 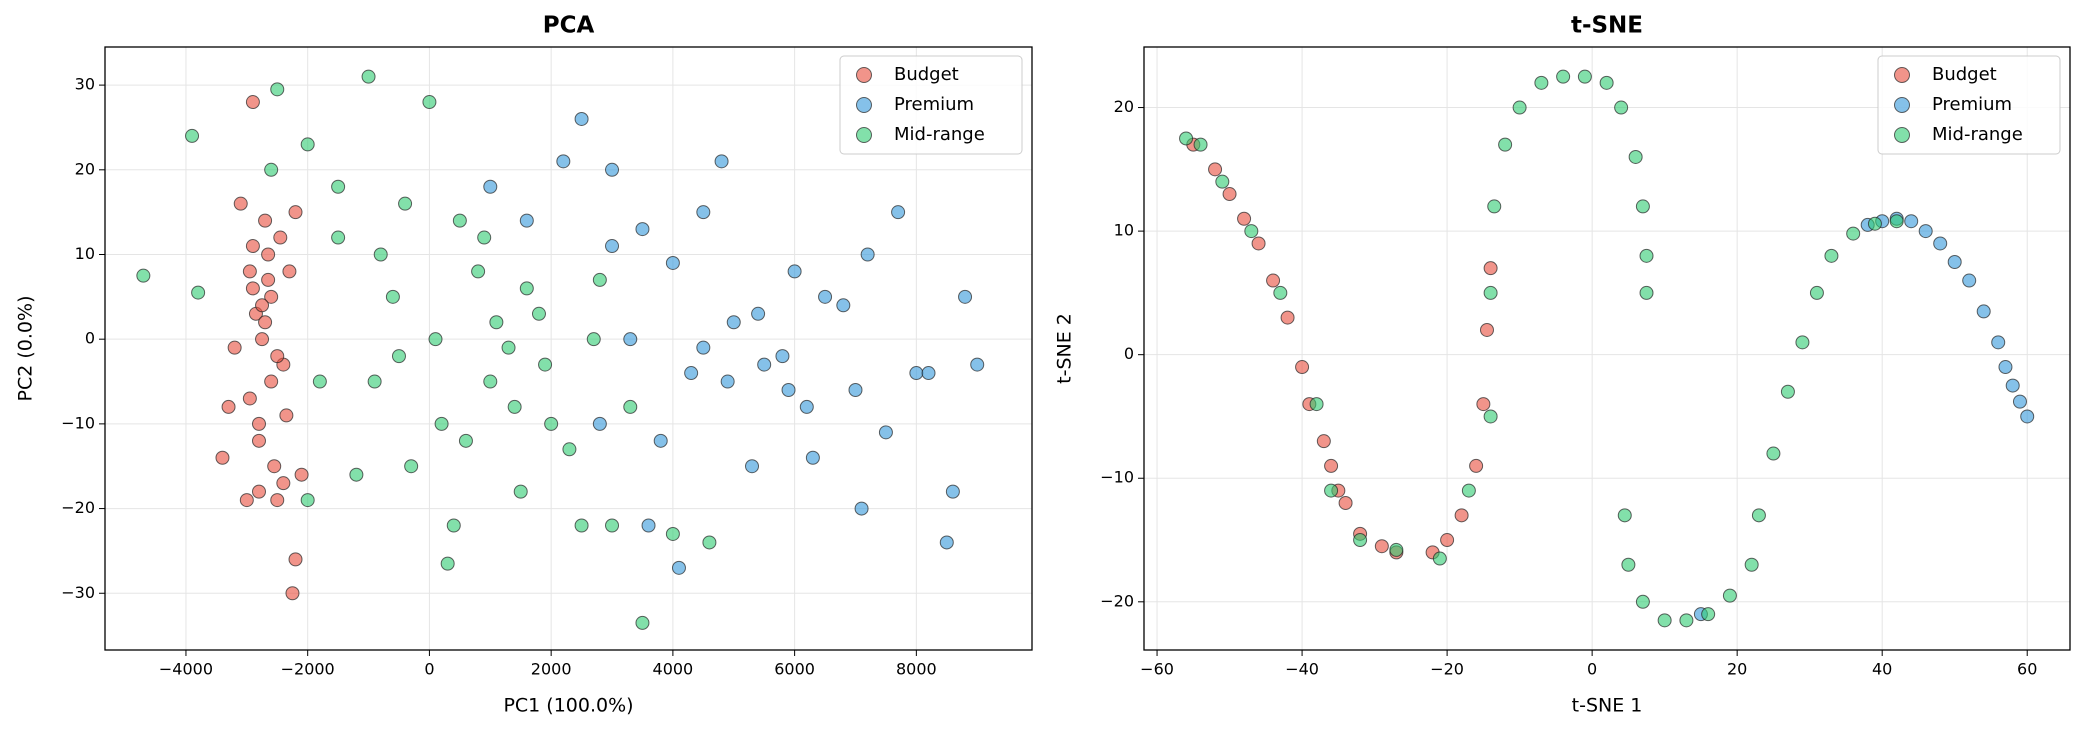 I want to click on y-axis-label: PC2 (0.0%), so click(x=26, y=349).